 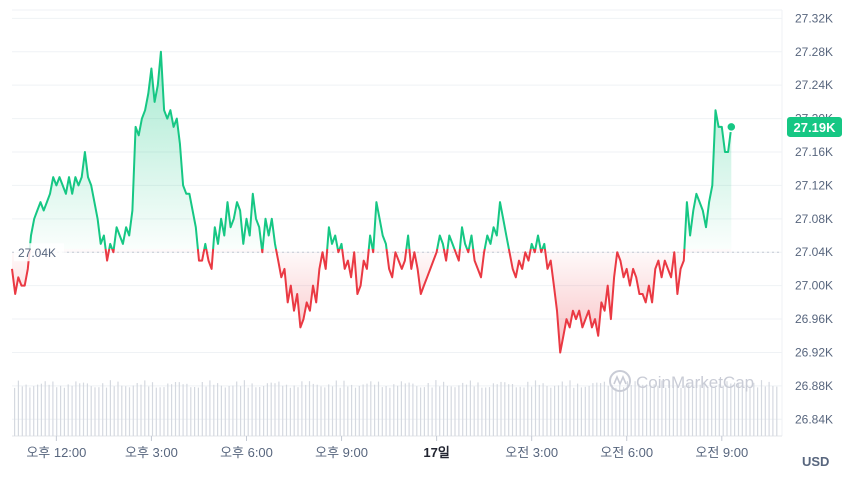 What do you see at coordinates (56, 452) in the screenshot?
I see `x-tick-label: 오후 12:00` at bounding box center [56, 452].